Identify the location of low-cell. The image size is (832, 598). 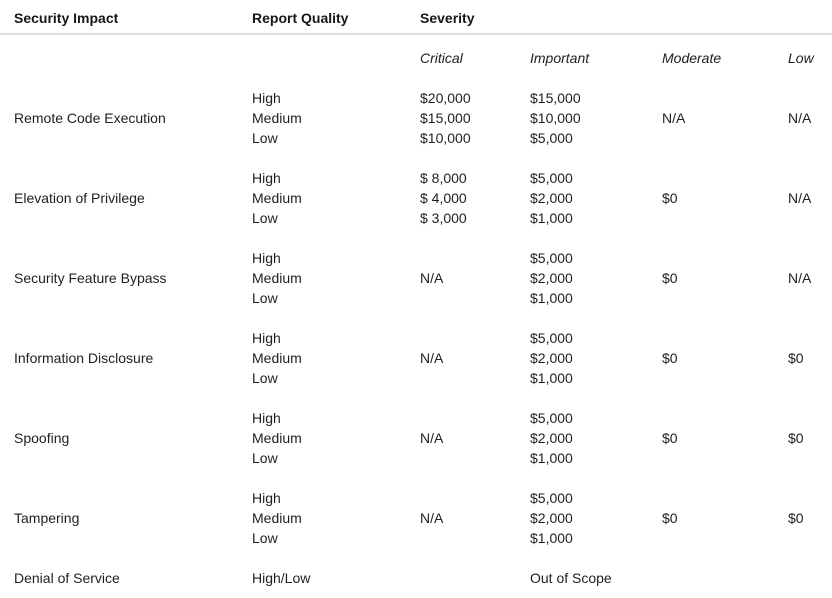
(810, 578).